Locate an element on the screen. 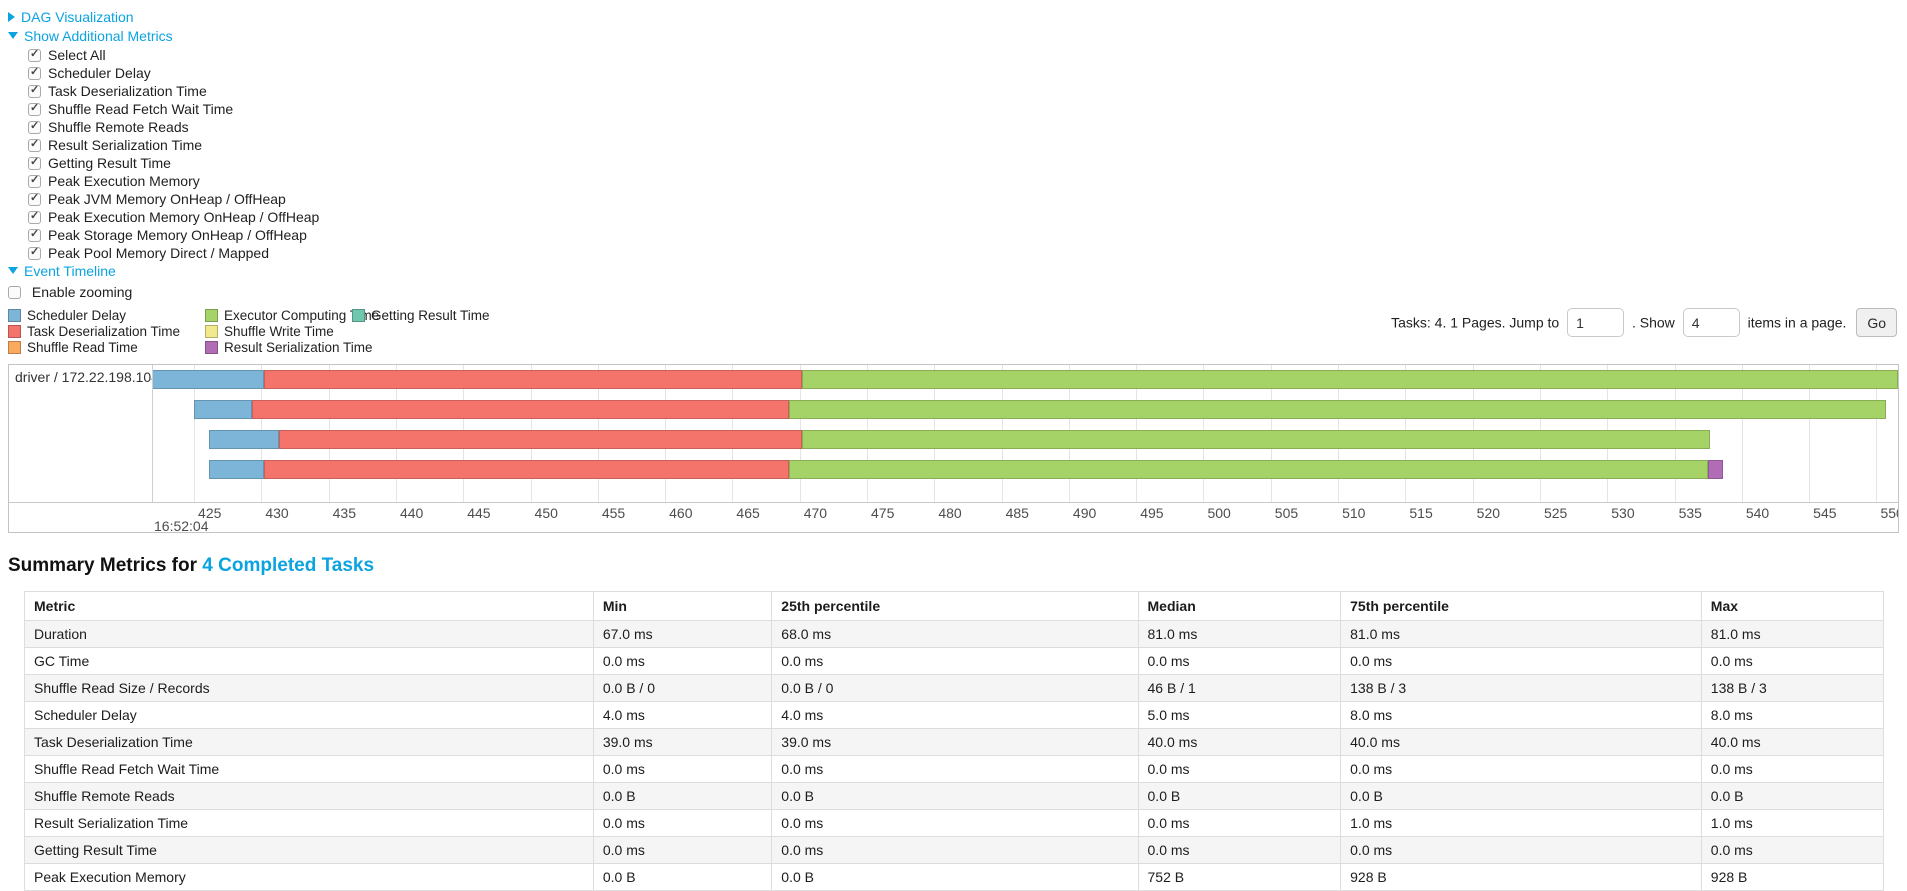 This screenshot has height=891, width=1907. task-2-task-deserialization-bar is located at coordinates (540, 439).